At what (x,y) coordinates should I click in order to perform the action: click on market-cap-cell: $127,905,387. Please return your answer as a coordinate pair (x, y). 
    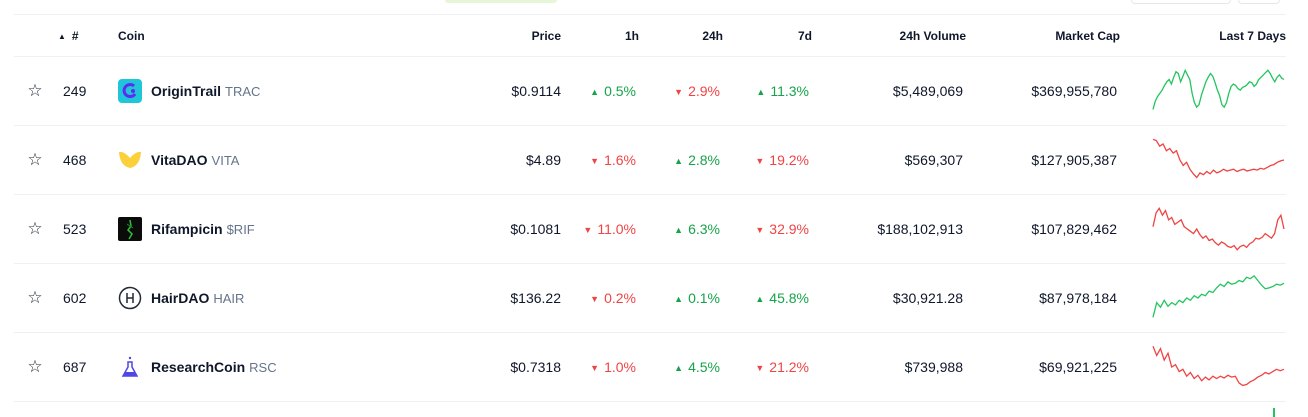
    Looking at the image, I should click on (1074, 160).